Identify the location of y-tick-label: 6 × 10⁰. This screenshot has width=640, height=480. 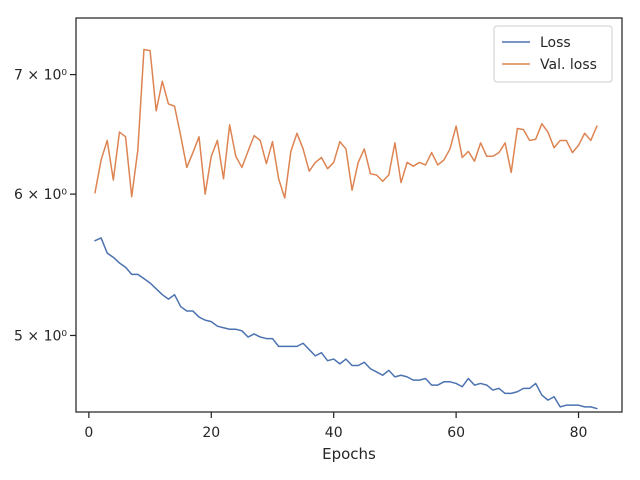
(40, 195).